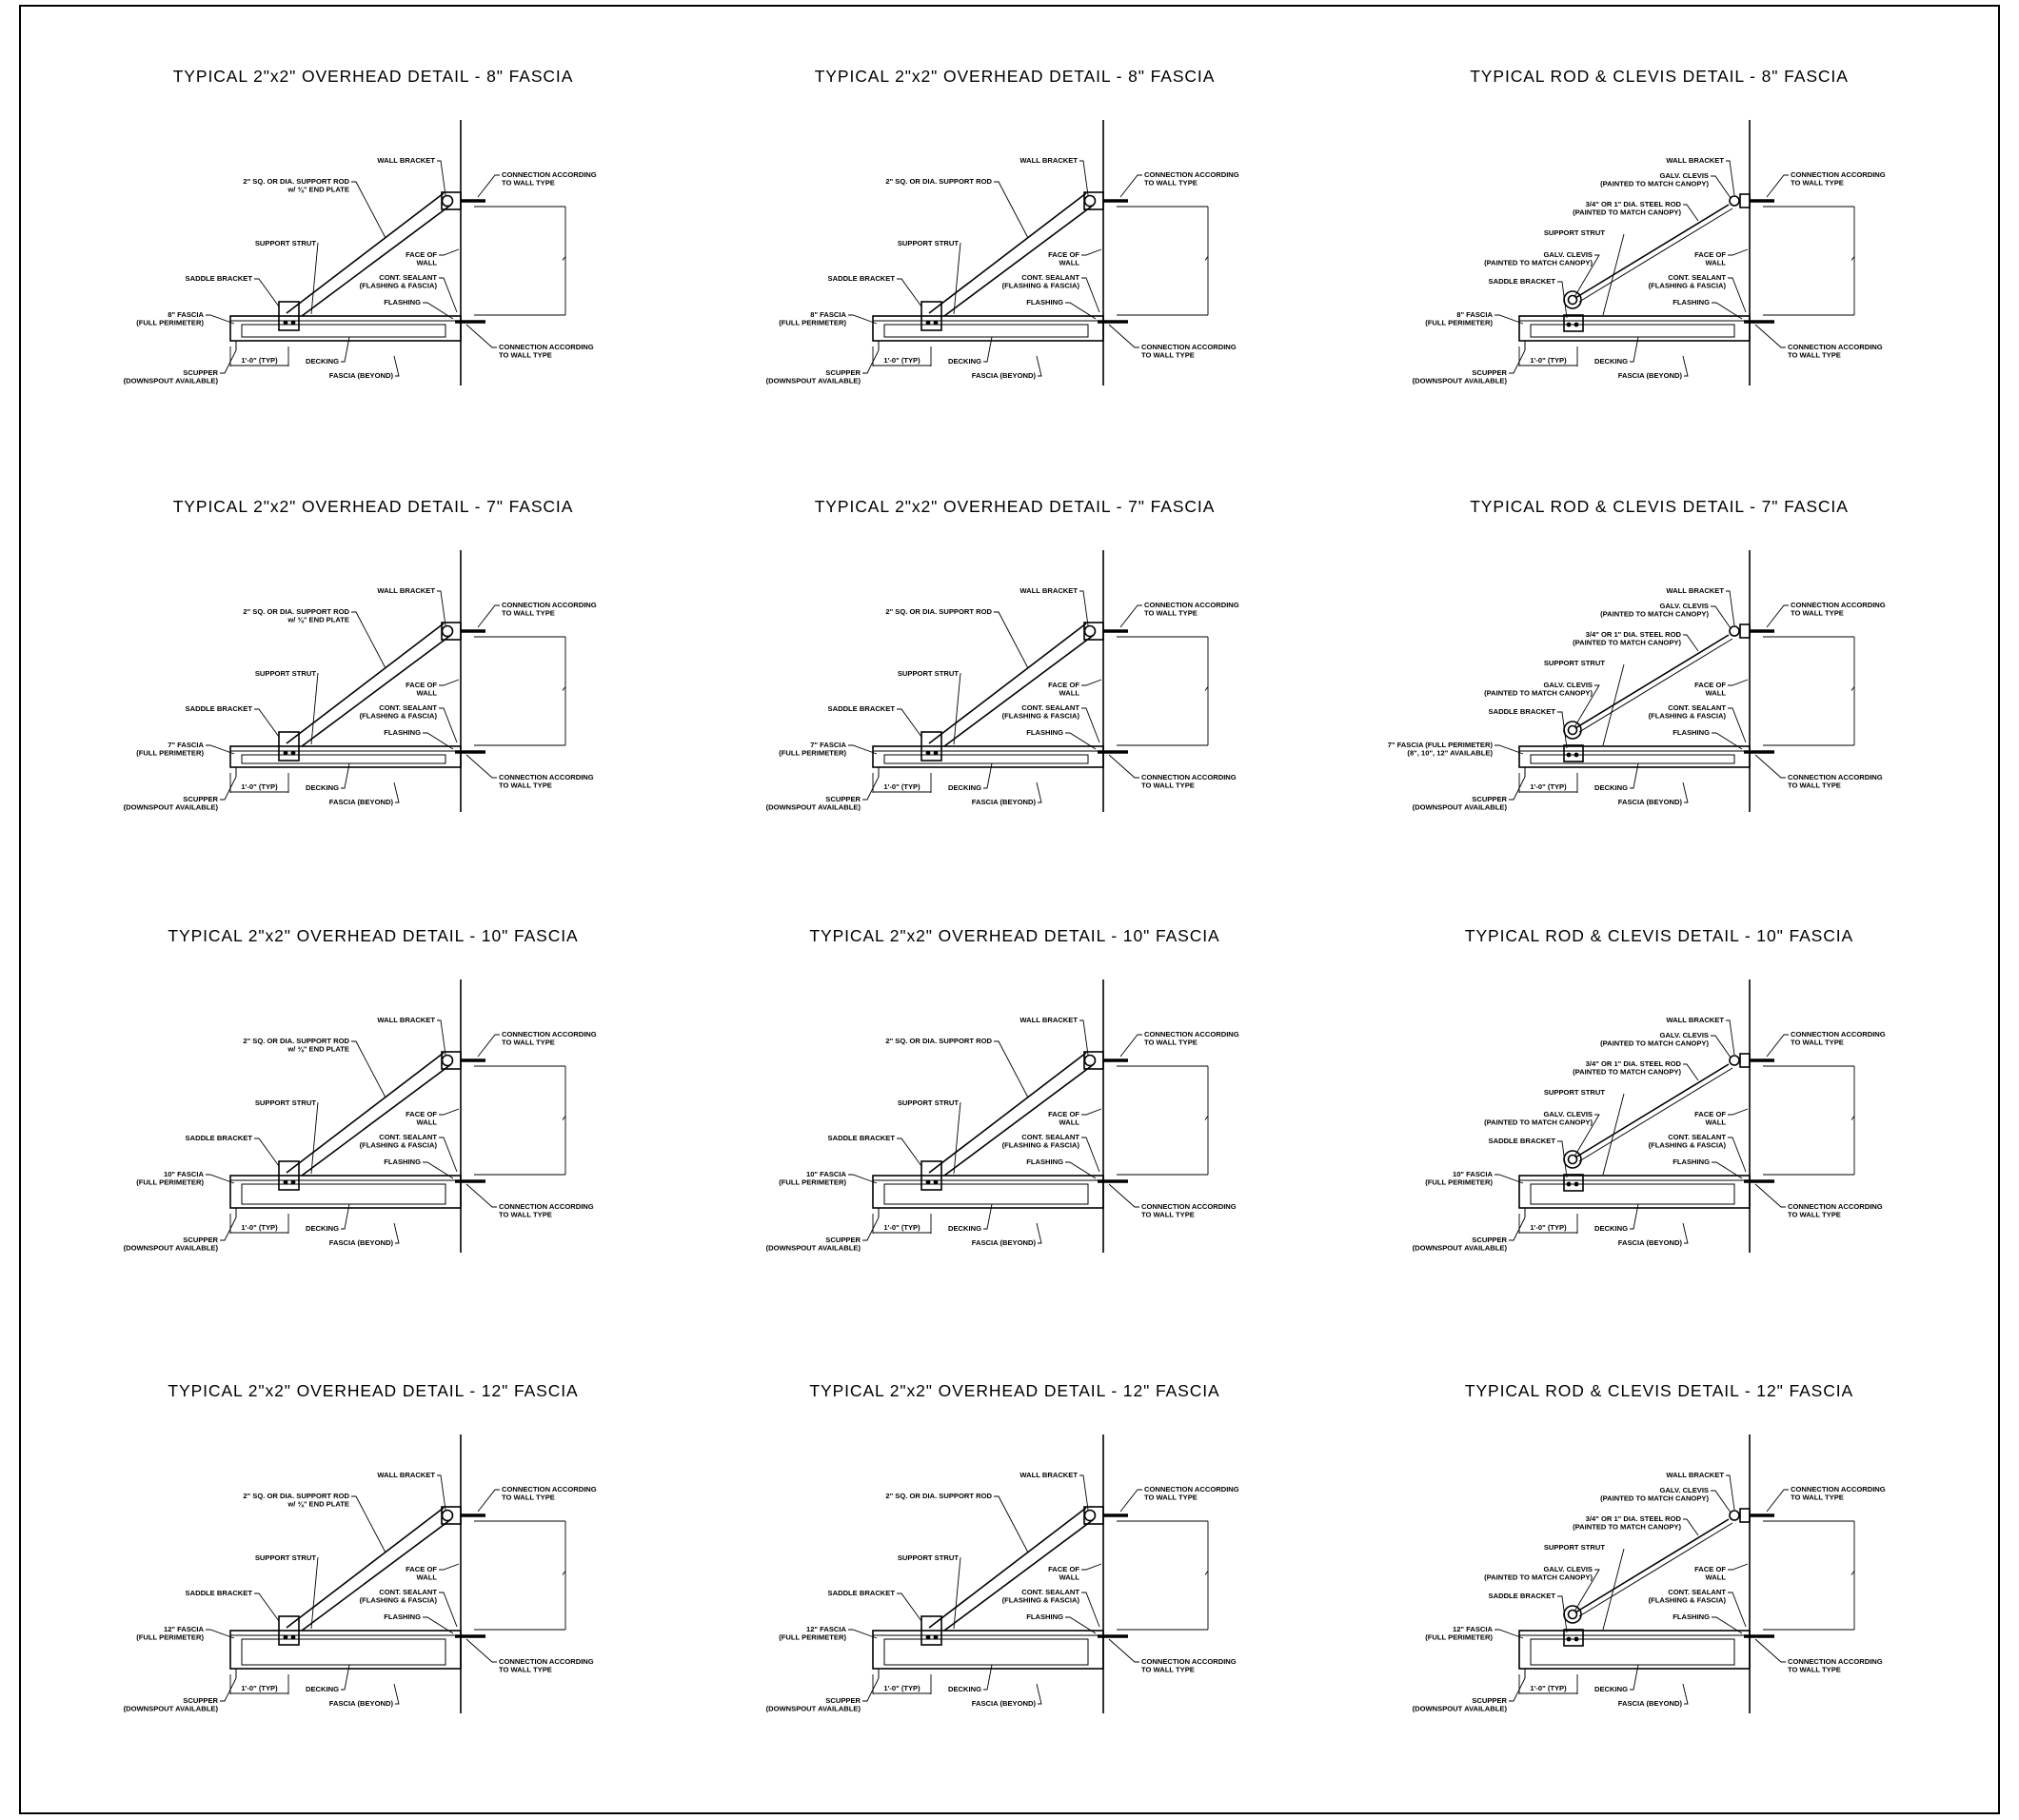  I want to click on steel-rod-label-line2: (PAINTED TO MATCH CANOPY), so click(1627, 212).